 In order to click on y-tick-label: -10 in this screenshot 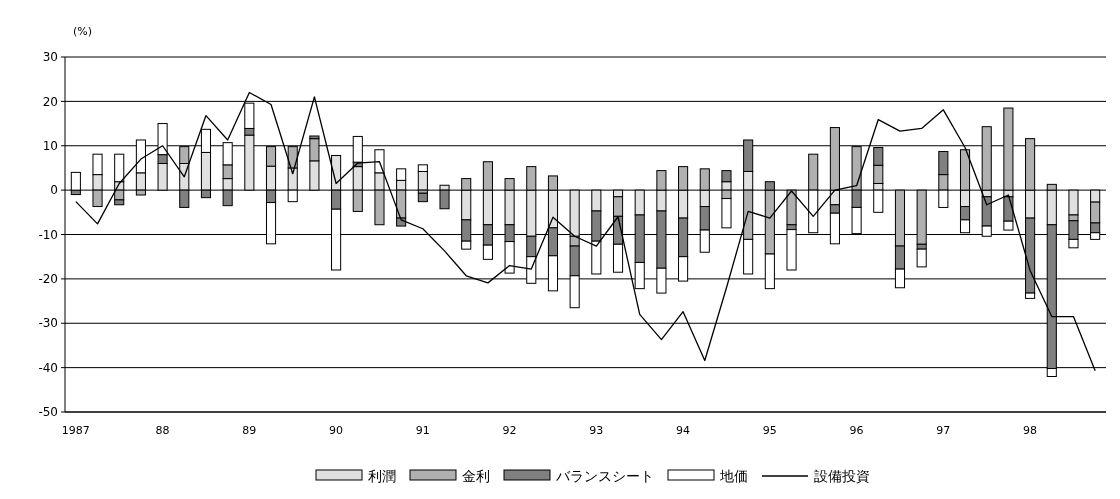, I will do `click(48, 234)`.